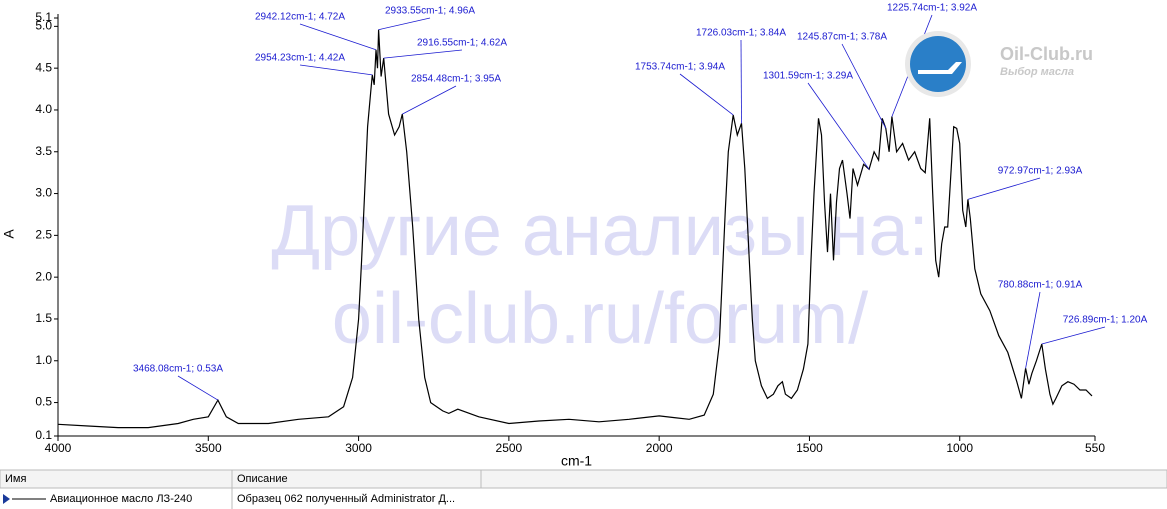 The width and height of the screenshot is (1167, 509). I want to click on logo-icon, so click(940, 68).